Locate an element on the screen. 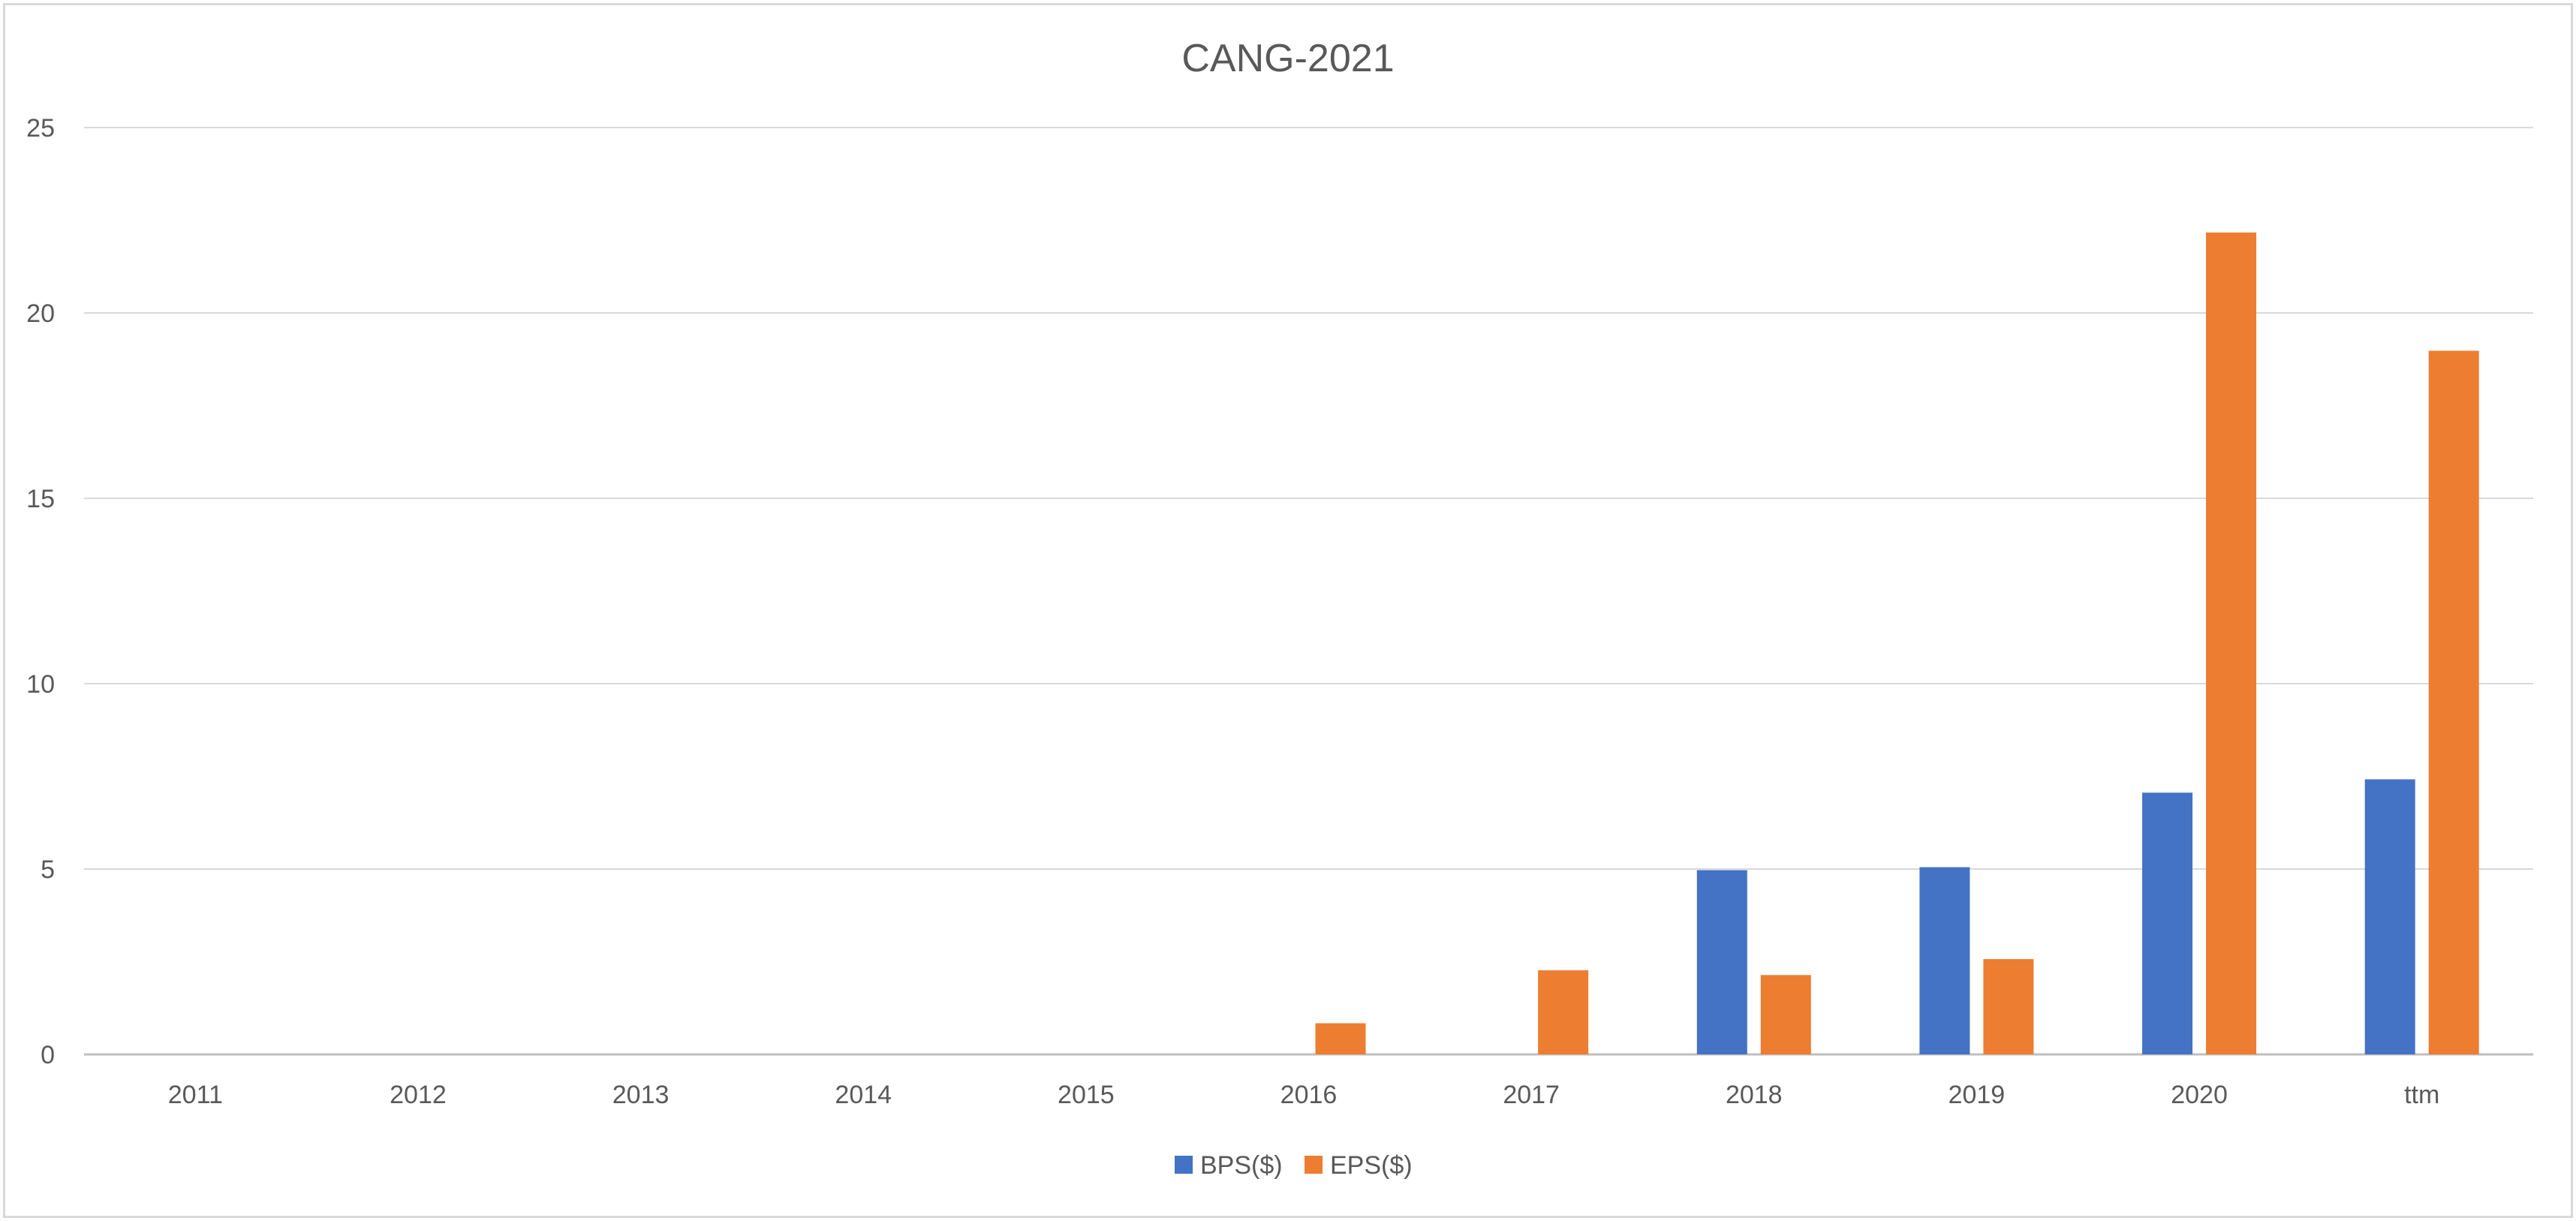 The width and height of the screenshot is (2576, 1221). x-tick-label: 2015 is located at coordinates (1086, 1095).